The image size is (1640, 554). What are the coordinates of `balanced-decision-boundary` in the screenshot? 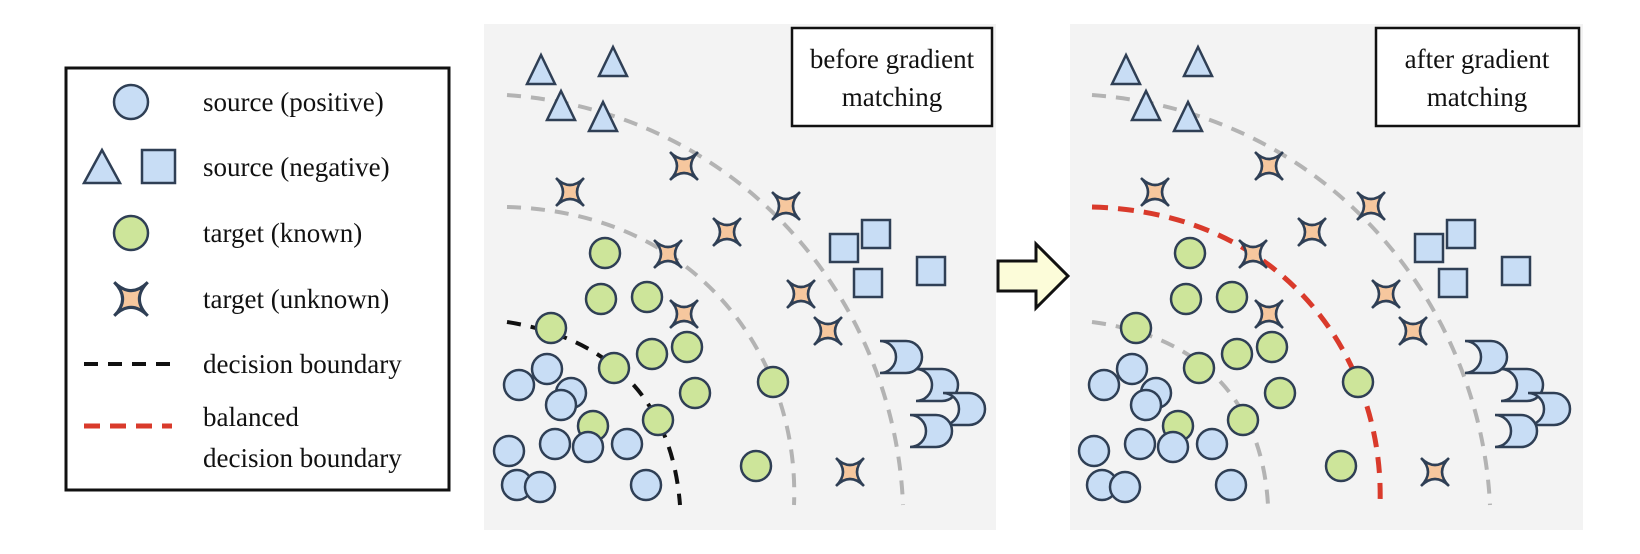 It's located at (1237, 355).